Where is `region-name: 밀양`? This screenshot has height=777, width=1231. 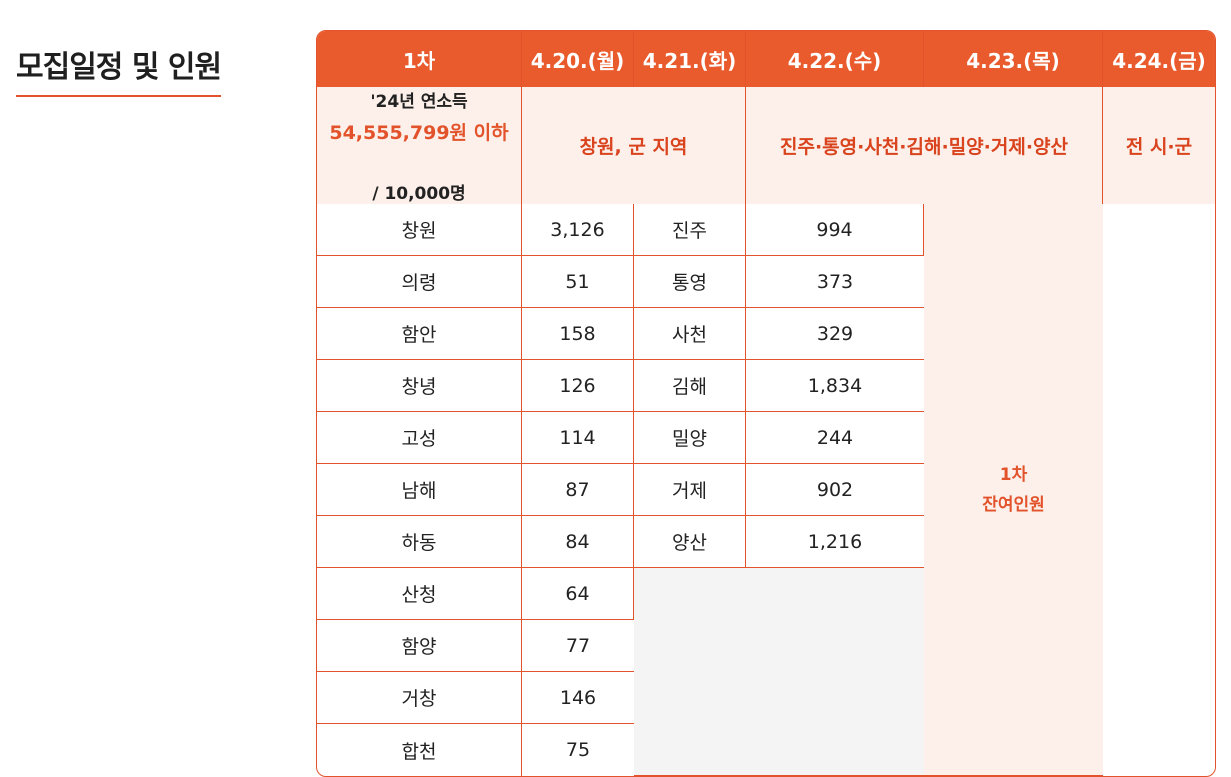 region-name: 밀양 is located at coordinates (690, 438).